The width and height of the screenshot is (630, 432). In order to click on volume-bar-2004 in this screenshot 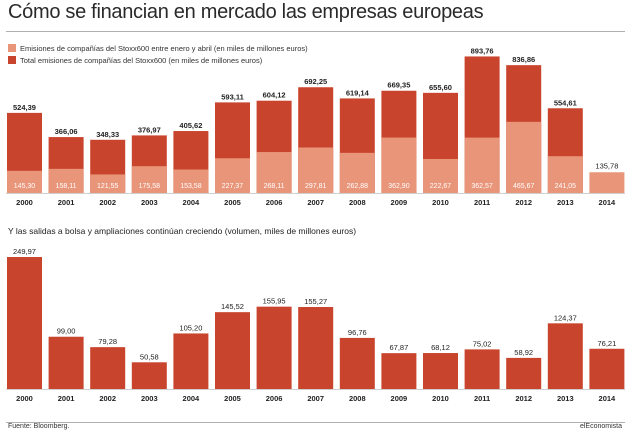, I will do `click(191, 361)`.